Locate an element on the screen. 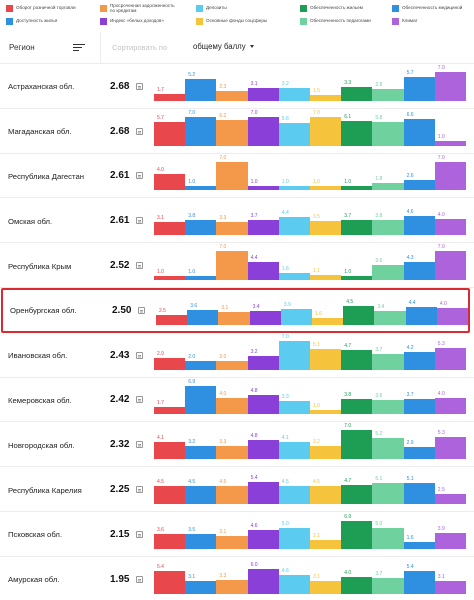 Image resolution: width=474 pixels, height=600 pixels. filter-icon is located at coordinates (79, 47).